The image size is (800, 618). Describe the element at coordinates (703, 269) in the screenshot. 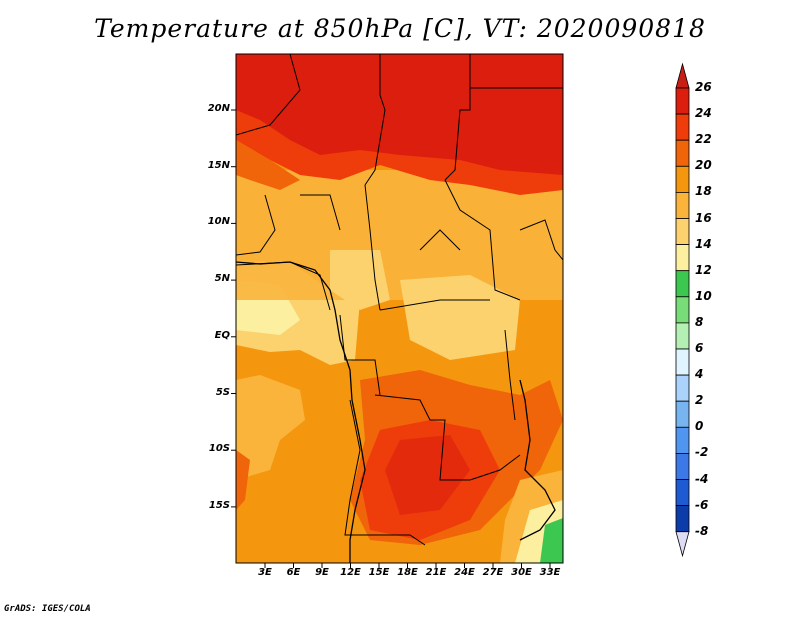

I see `colorbar-label: 12` at that location.